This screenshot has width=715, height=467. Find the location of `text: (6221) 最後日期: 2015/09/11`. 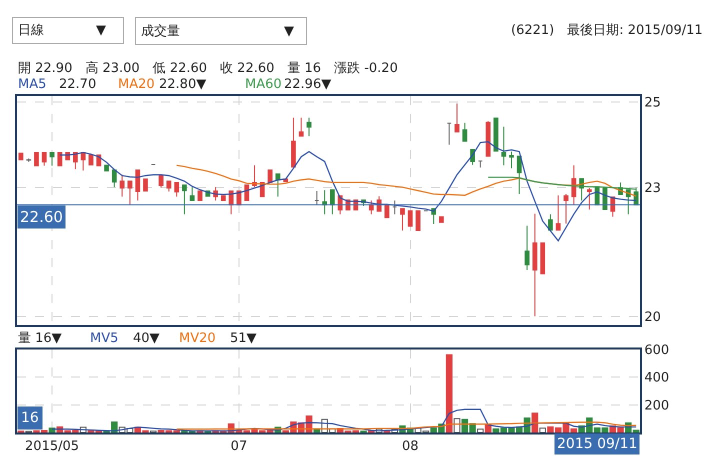

text: (6221) 最後日期: 2015/09/11 is located at coordinates (607, 30).